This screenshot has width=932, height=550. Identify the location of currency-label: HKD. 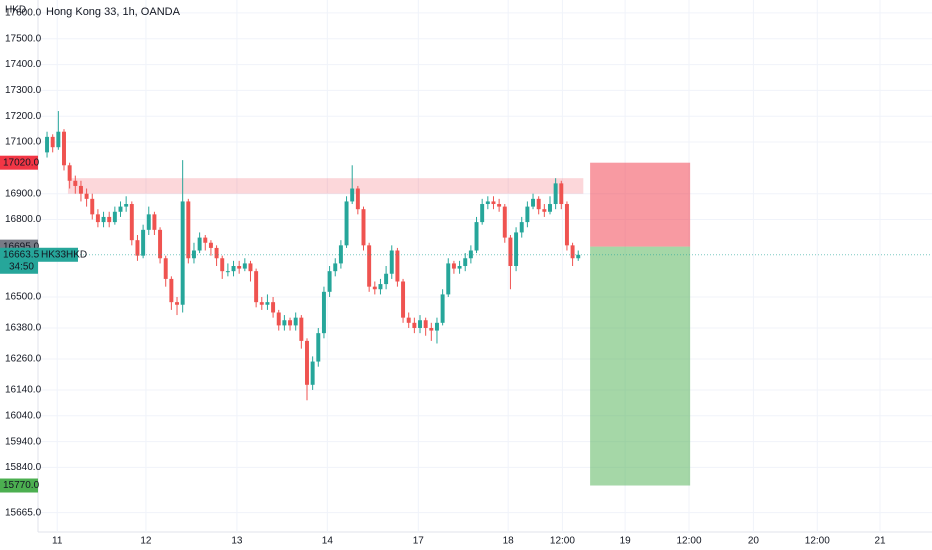
(15, 10).